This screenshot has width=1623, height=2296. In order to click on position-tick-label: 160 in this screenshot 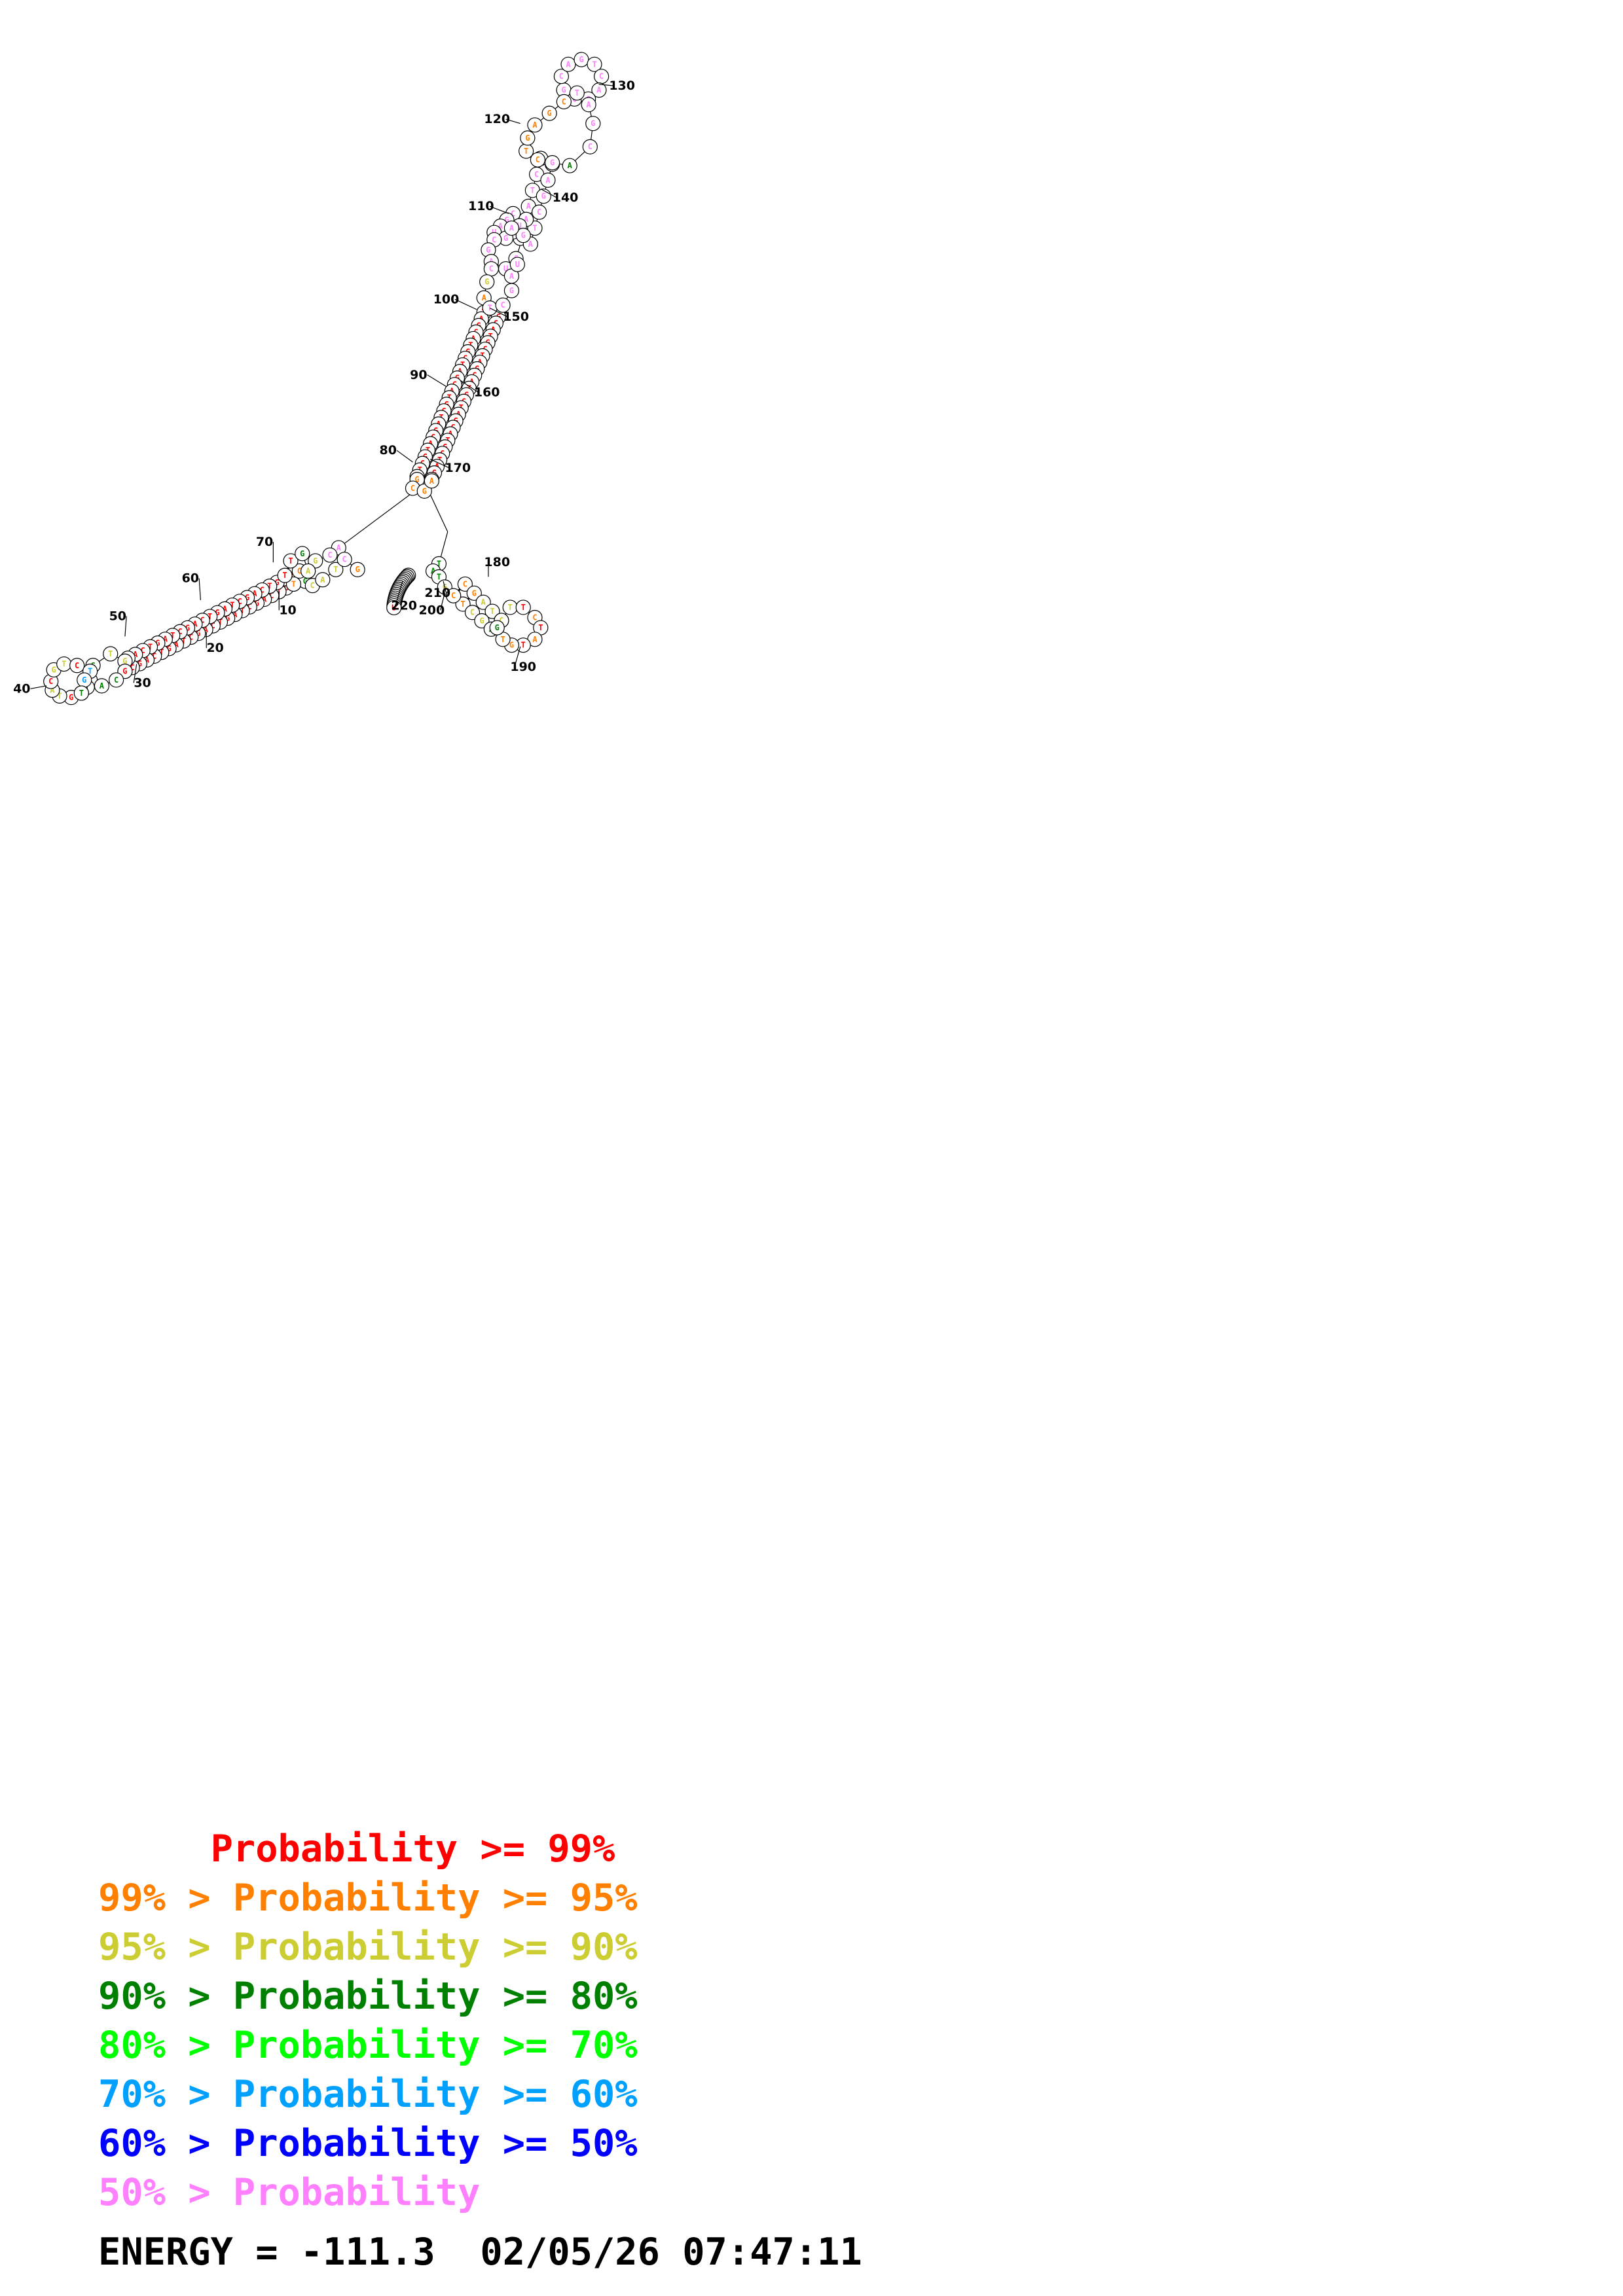, I will do `click(487, 392)`.